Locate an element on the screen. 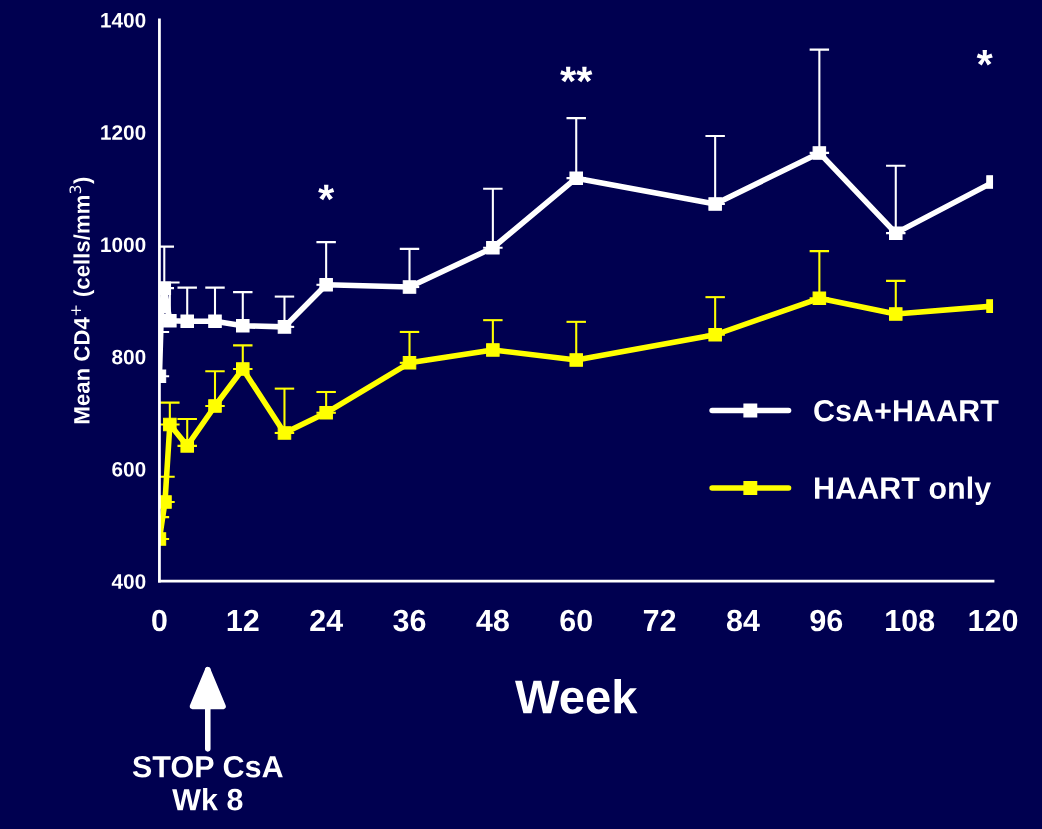  x-tick-label: 84 is located at coordinates (743, 620).